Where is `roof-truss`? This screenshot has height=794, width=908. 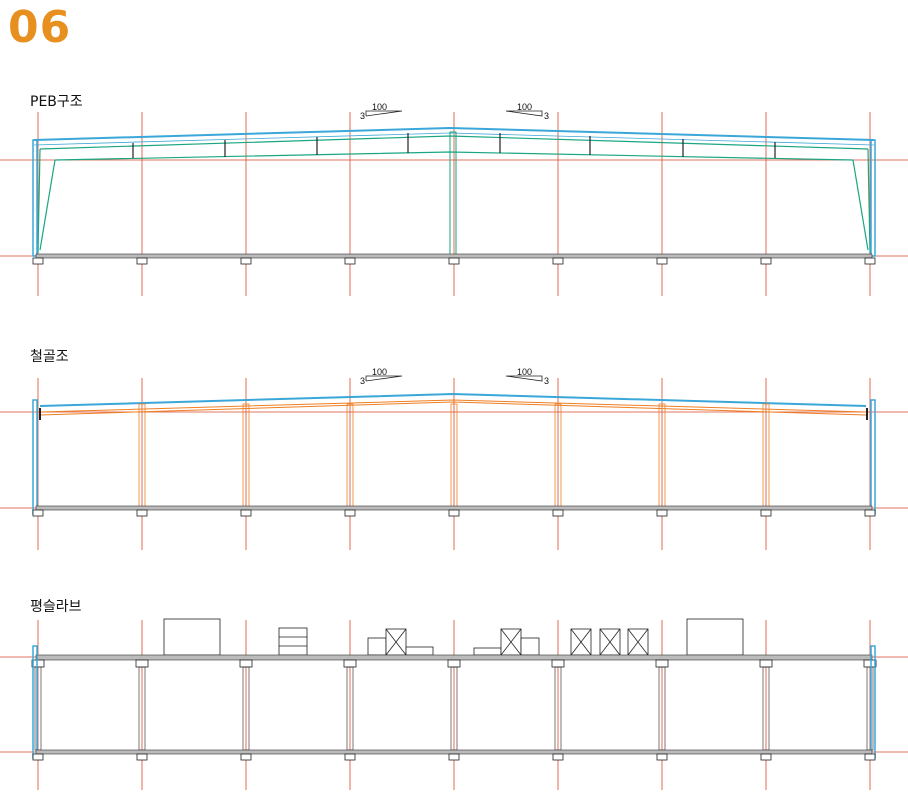
roof-truss is located at coordinates (453, 404).